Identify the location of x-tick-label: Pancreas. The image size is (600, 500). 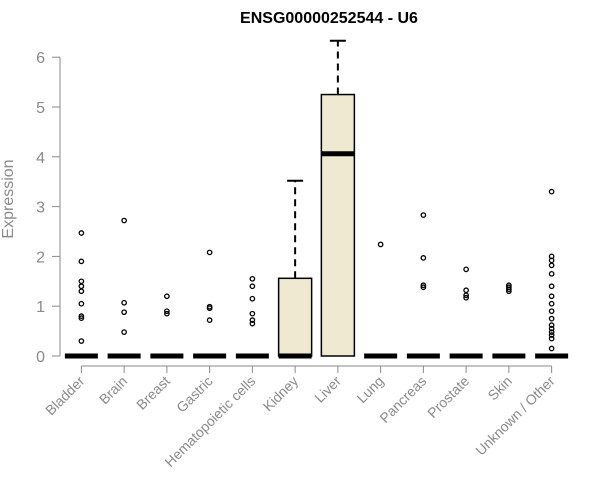
(402, 399).